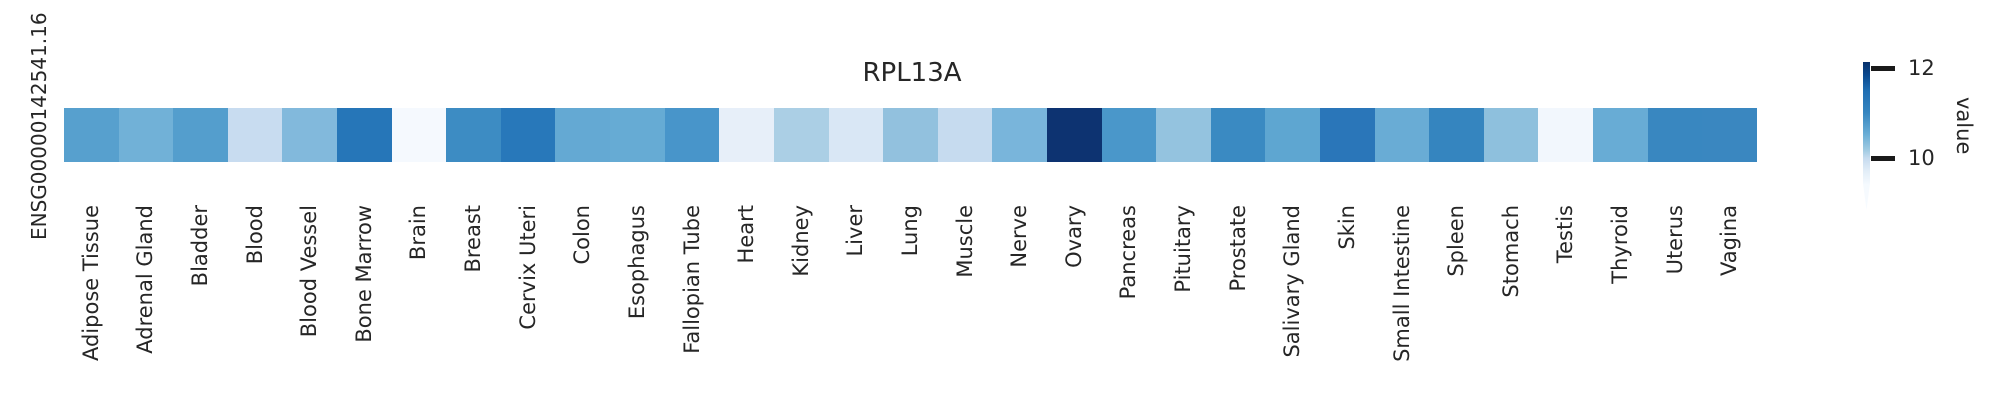 The width and height of the screenshot is (2009, 404). Describe the element at coordinates (90, 283) in the screenshot. I see `x-tick-label-adipose-tissue: Adipose Tissue` at that location.